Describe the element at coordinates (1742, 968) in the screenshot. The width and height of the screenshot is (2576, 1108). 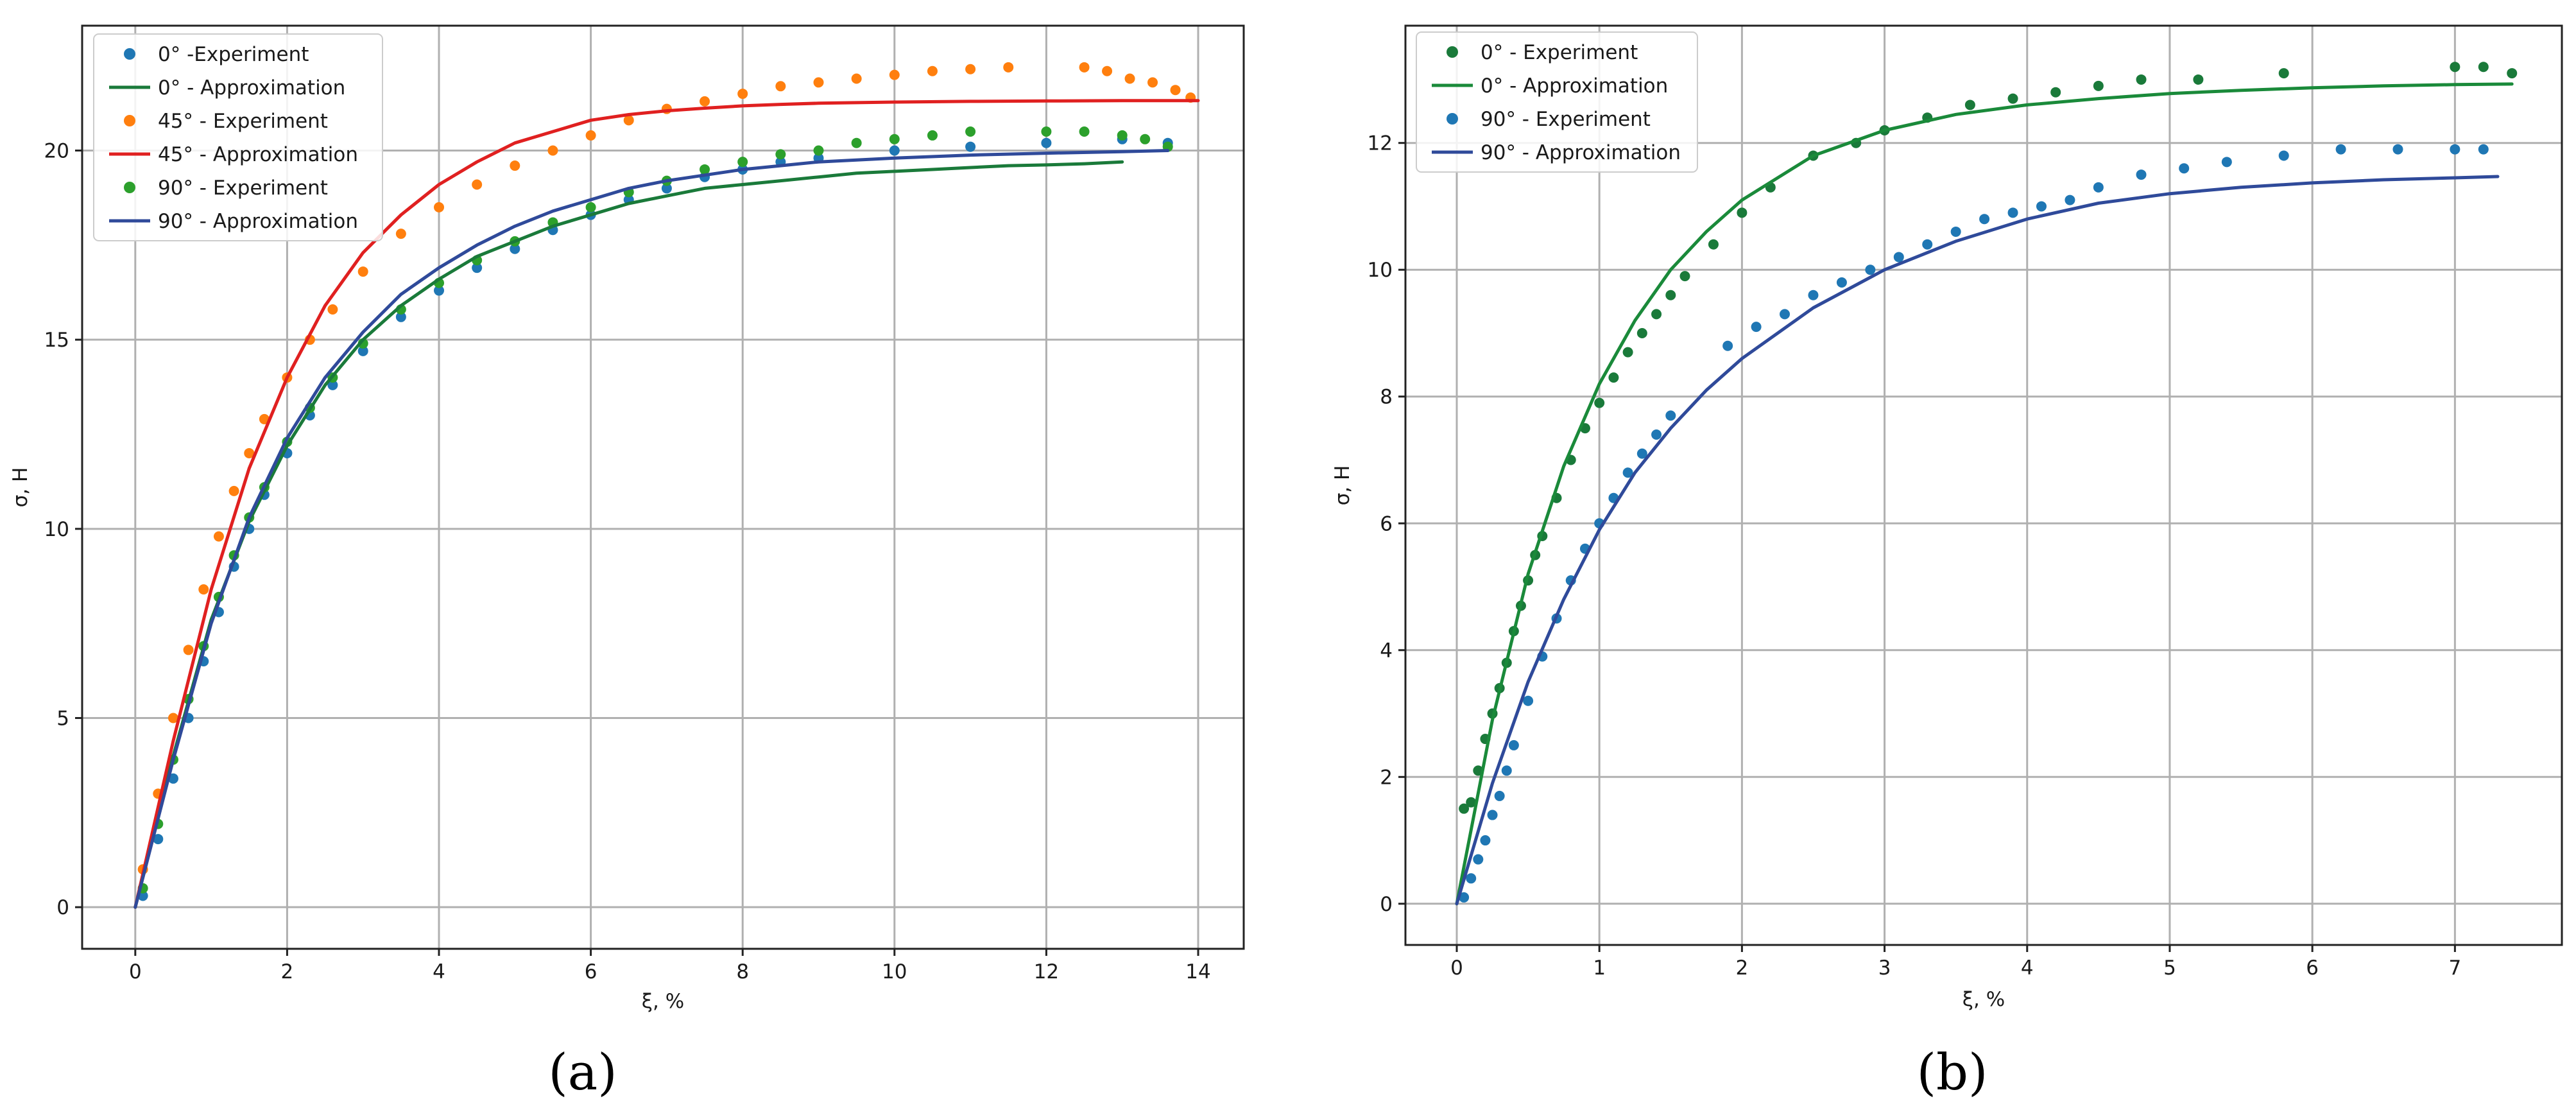
I see `panel-b-x-tick-label: 2` at that location.